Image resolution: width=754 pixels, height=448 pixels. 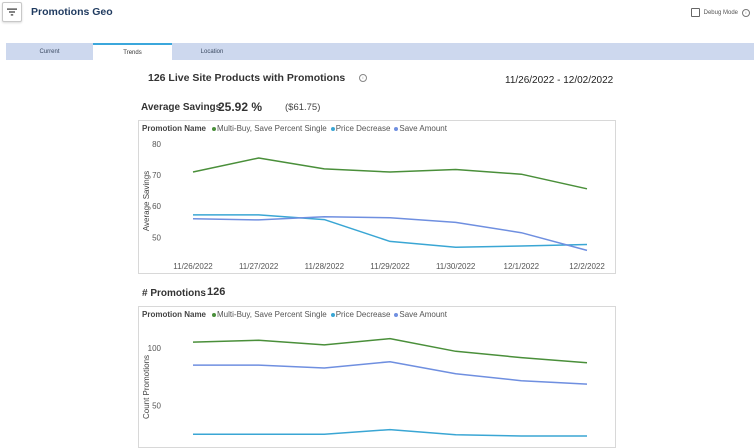 What do you see at coordinates (155, 348) in the screenshot?
I see `y-tick-label: 100` at bounding box center [155, 348].